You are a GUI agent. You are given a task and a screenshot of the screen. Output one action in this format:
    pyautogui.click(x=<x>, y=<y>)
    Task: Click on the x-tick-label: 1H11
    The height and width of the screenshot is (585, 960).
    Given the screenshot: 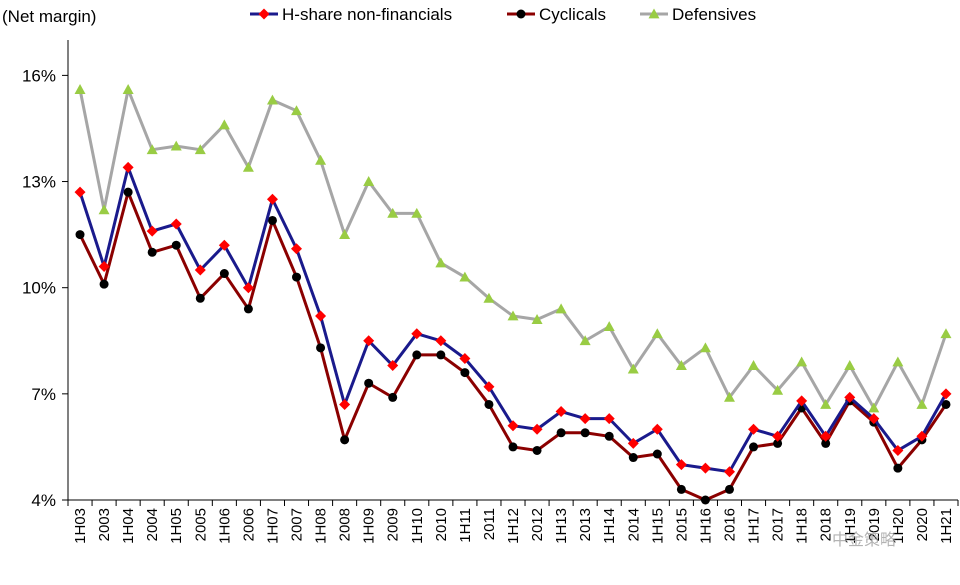 What is the action you would take?
    pyautogui.click(x=465, y=525)
    